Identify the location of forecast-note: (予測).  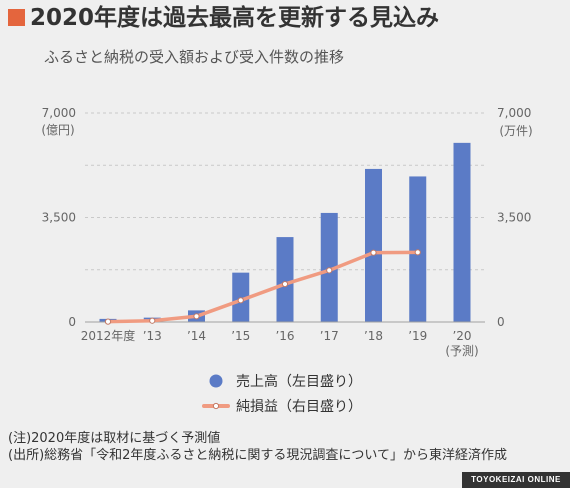
(461, 351).